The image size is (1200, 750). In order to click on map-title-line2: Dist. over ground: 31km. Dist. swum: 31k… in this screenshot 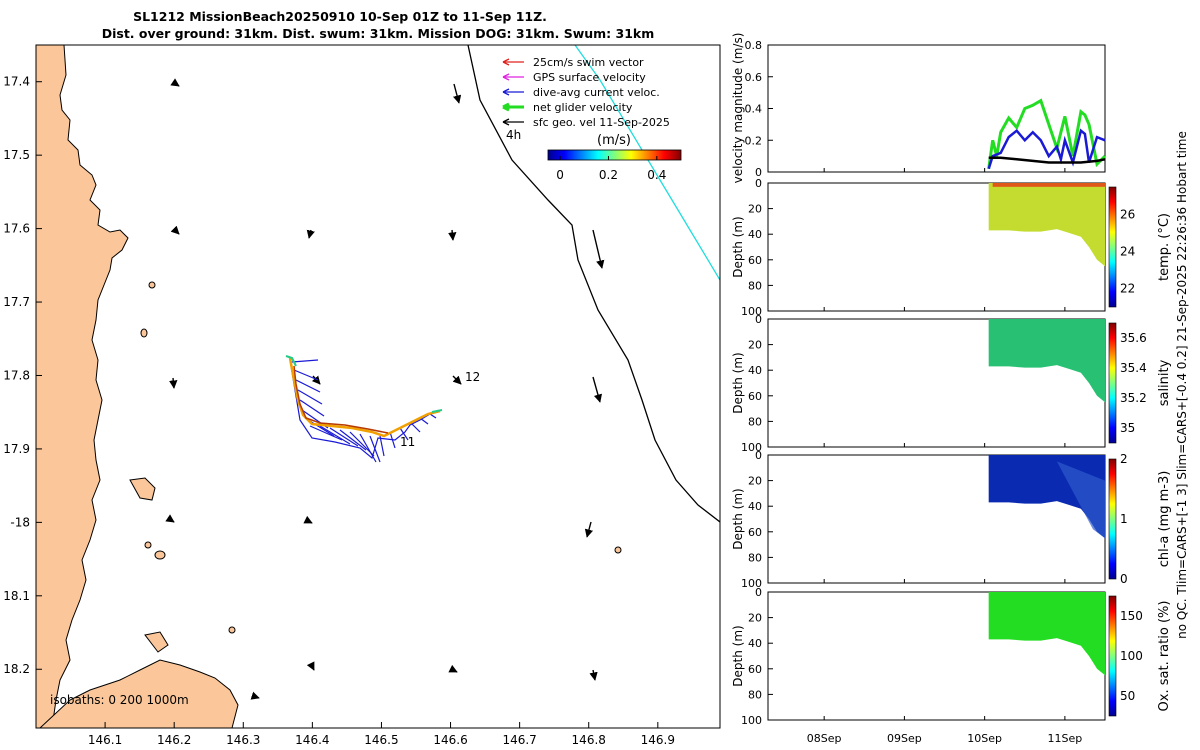, I will do `click(378, 33)`.